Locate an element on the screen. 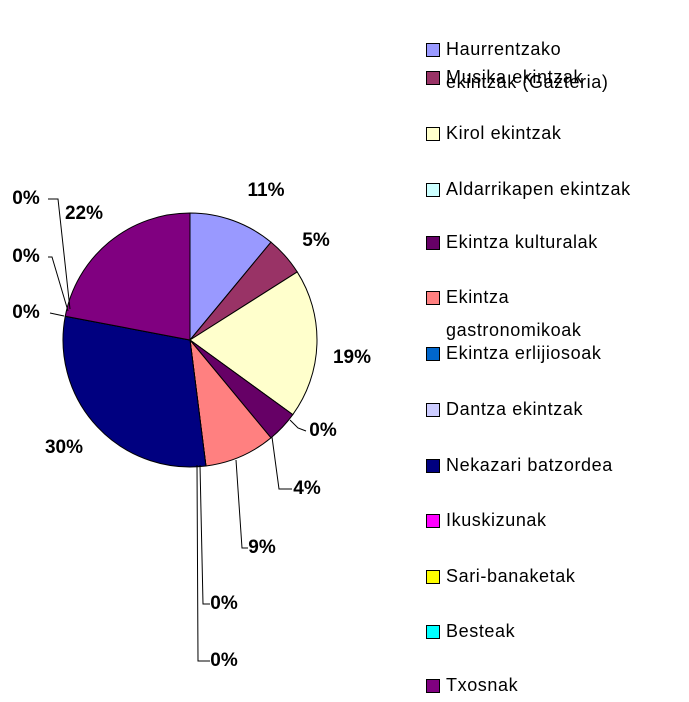  legend-label: Musika ekintzak is located at coordinates (515, 77).